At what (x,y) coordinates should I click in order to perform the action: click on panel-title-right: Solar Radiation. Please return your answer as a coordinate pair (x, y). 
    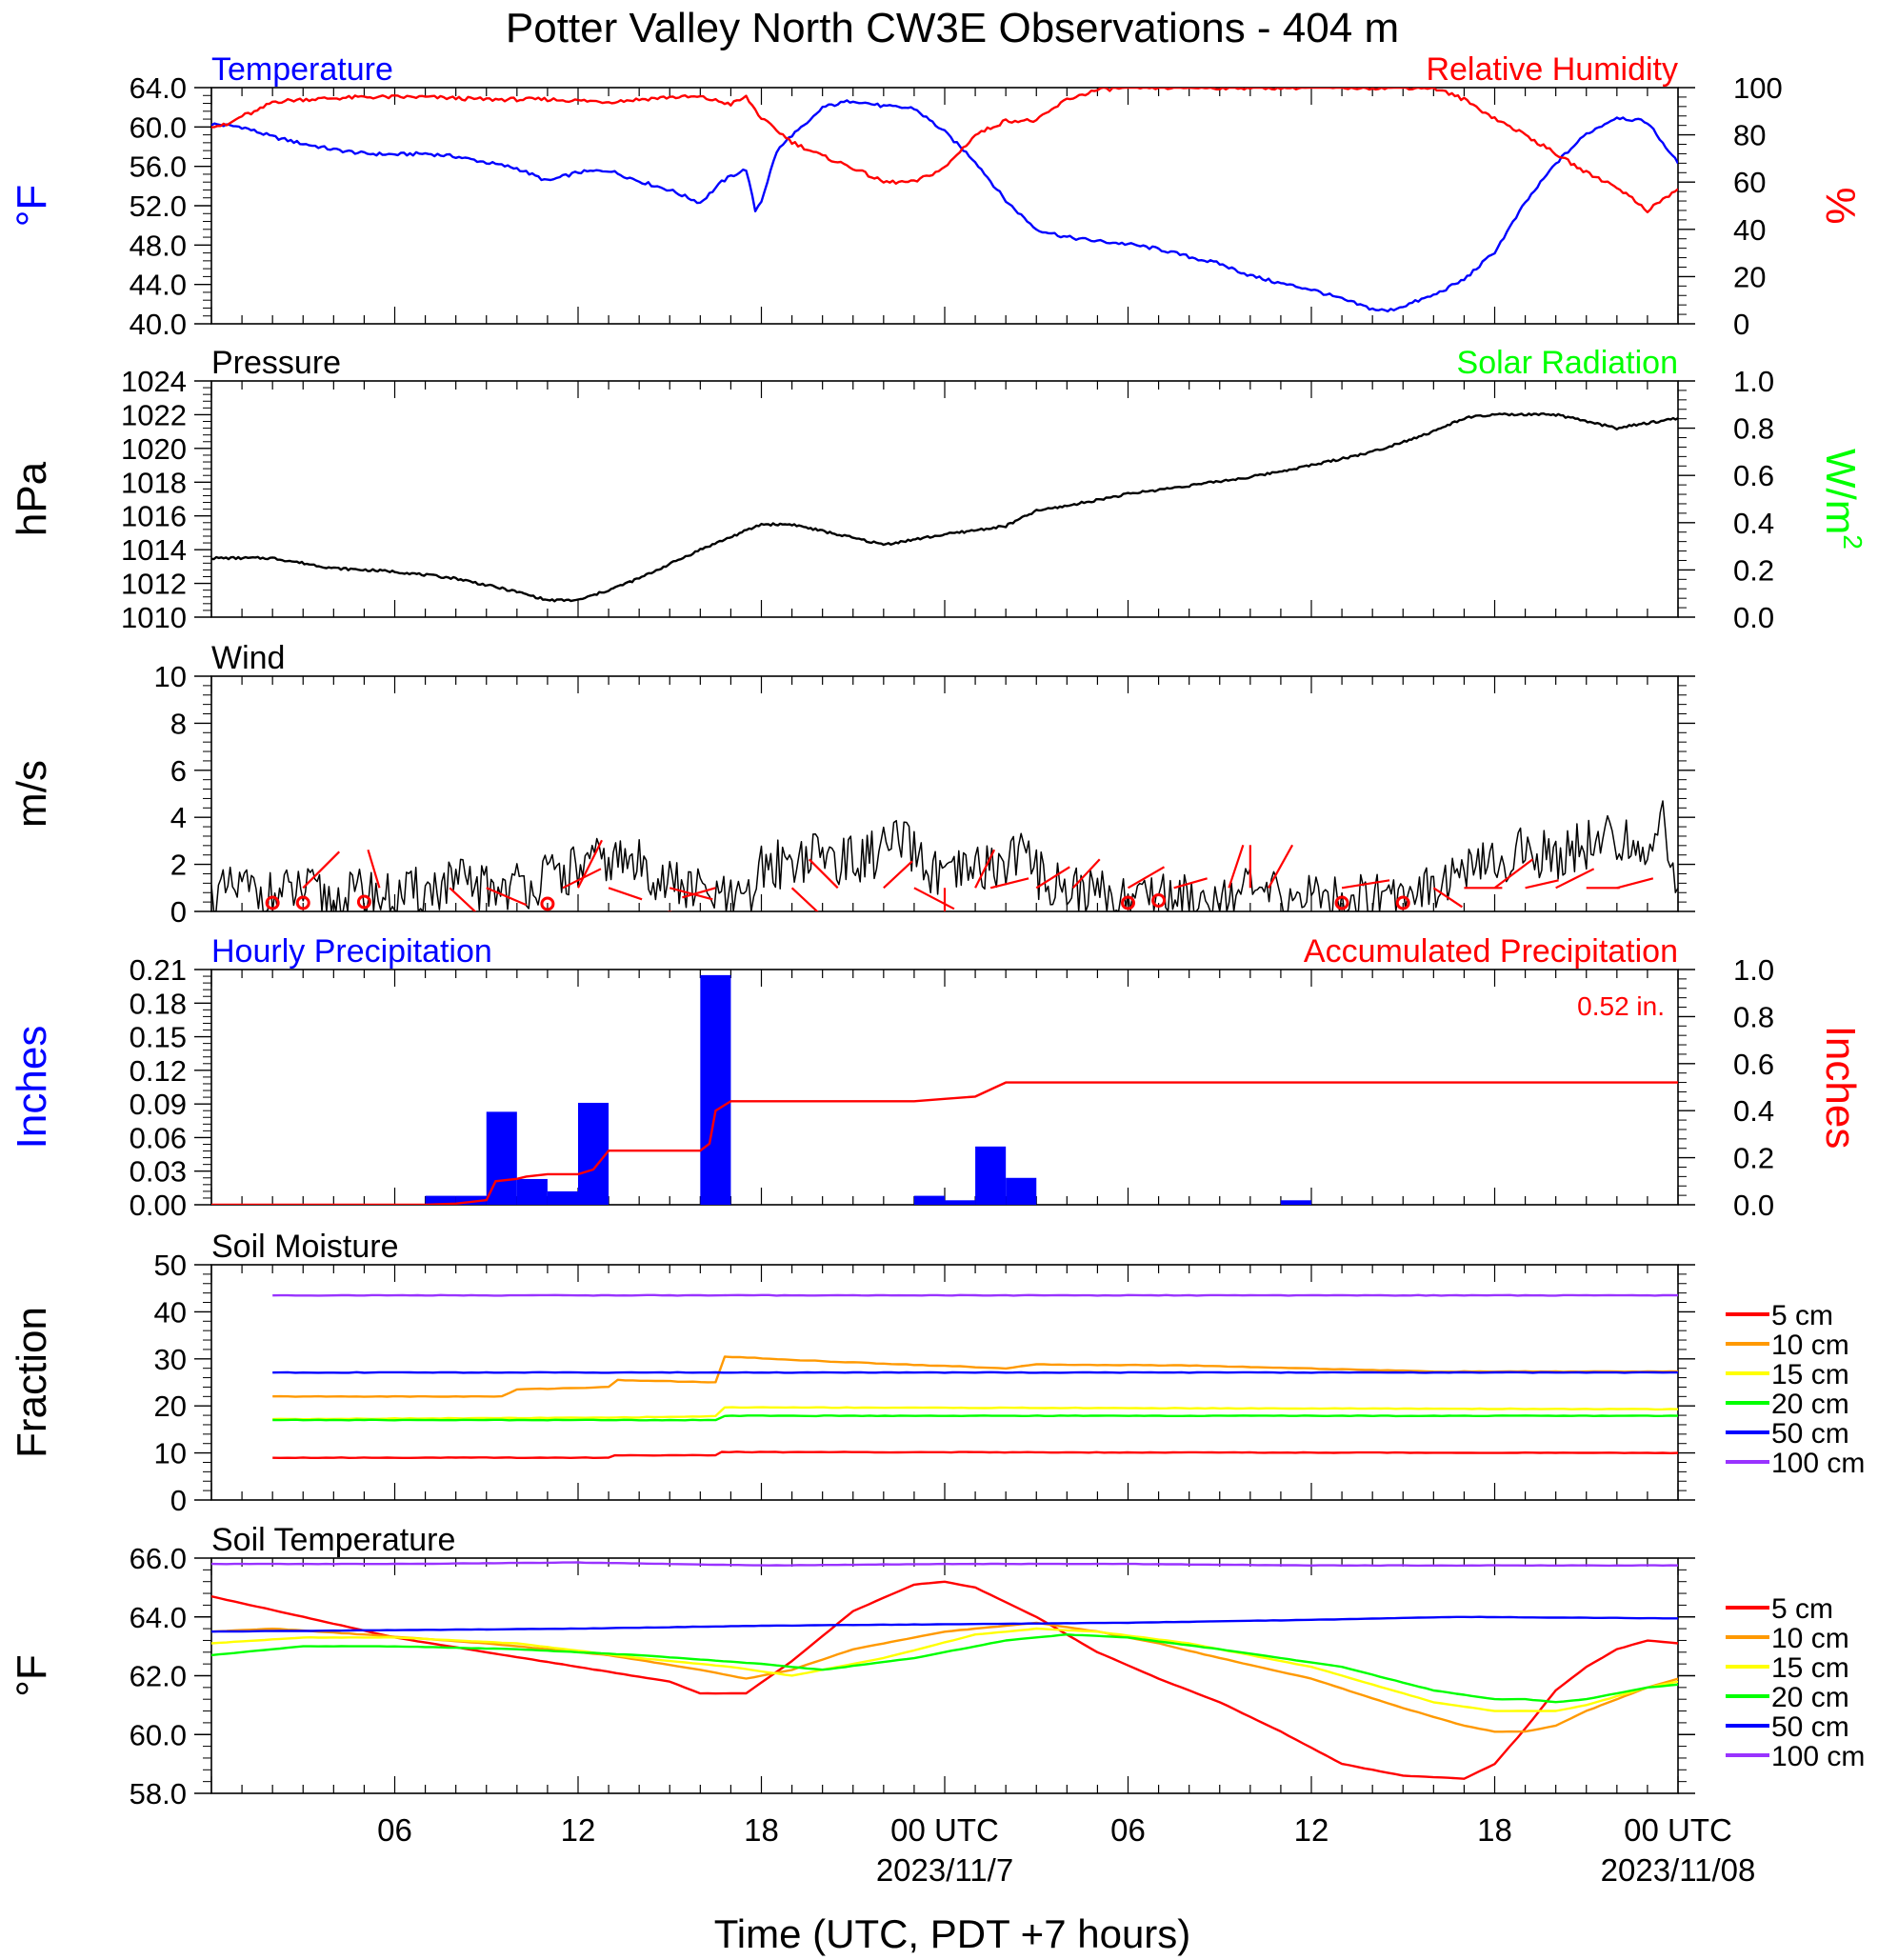
    Looking at the image, I should click on (1567, 363).